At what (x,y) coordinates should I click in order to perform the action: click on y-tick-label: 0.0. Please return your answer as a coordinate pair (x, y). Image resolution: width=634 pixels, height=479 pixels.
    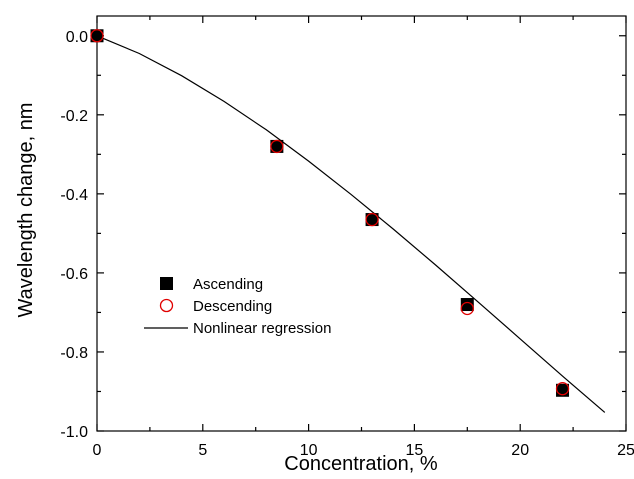
    Looking at the image, I should click on (77, 37).